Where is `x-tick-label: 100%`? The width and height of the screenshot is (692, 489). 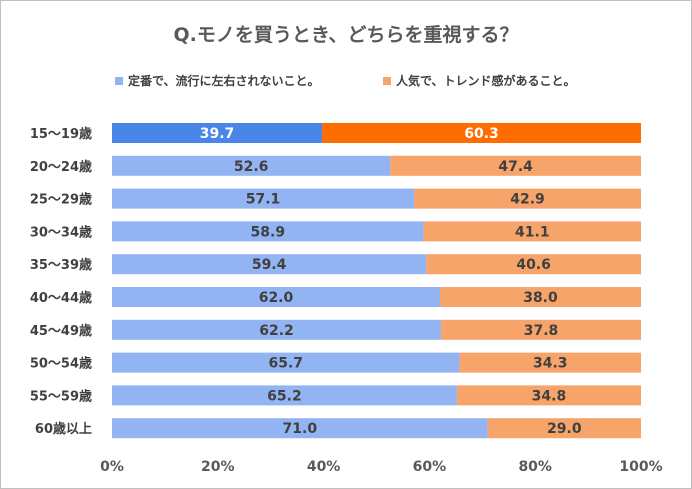
x-tick-label: 100% is located at coordinates (640, 467).